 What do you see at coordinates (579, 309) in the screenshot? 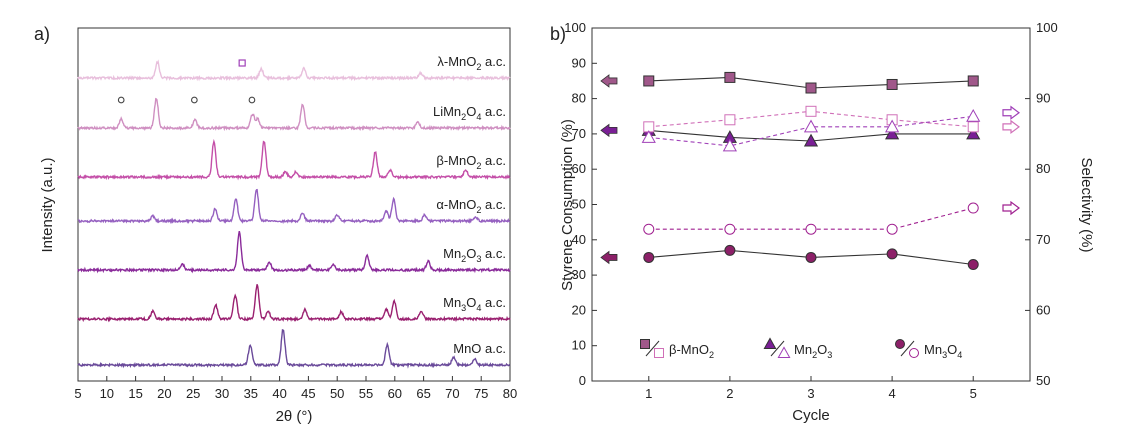
I see `cycle-y-tick-label: 20` at bounding box center [579, 309].